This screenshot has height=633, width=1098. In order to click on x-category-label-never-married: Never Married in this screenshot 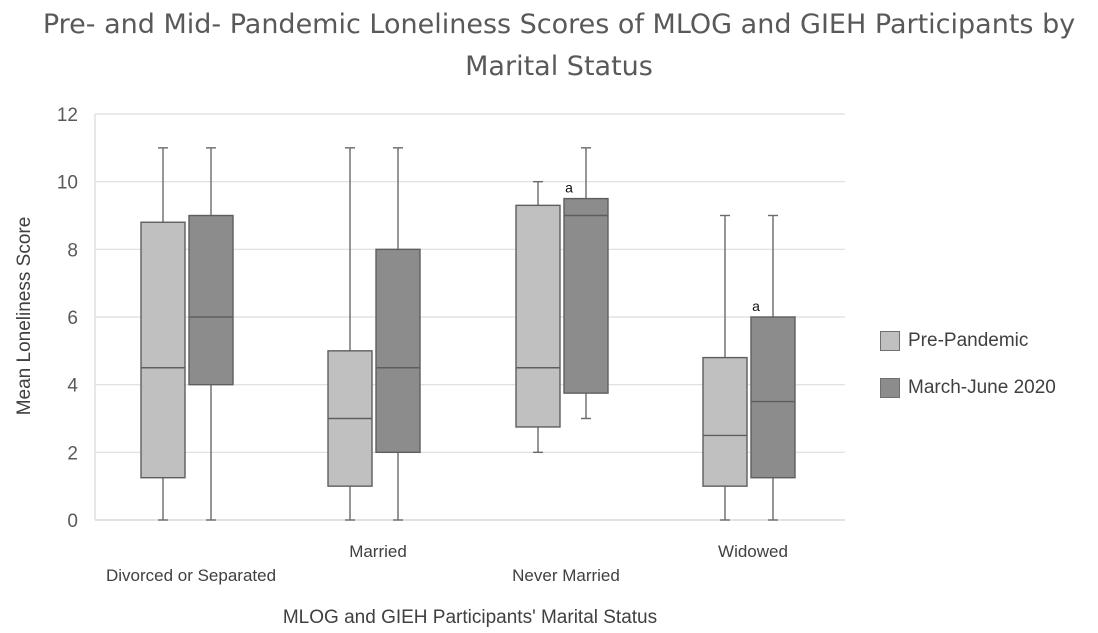, I will do `click(566, 575)`.